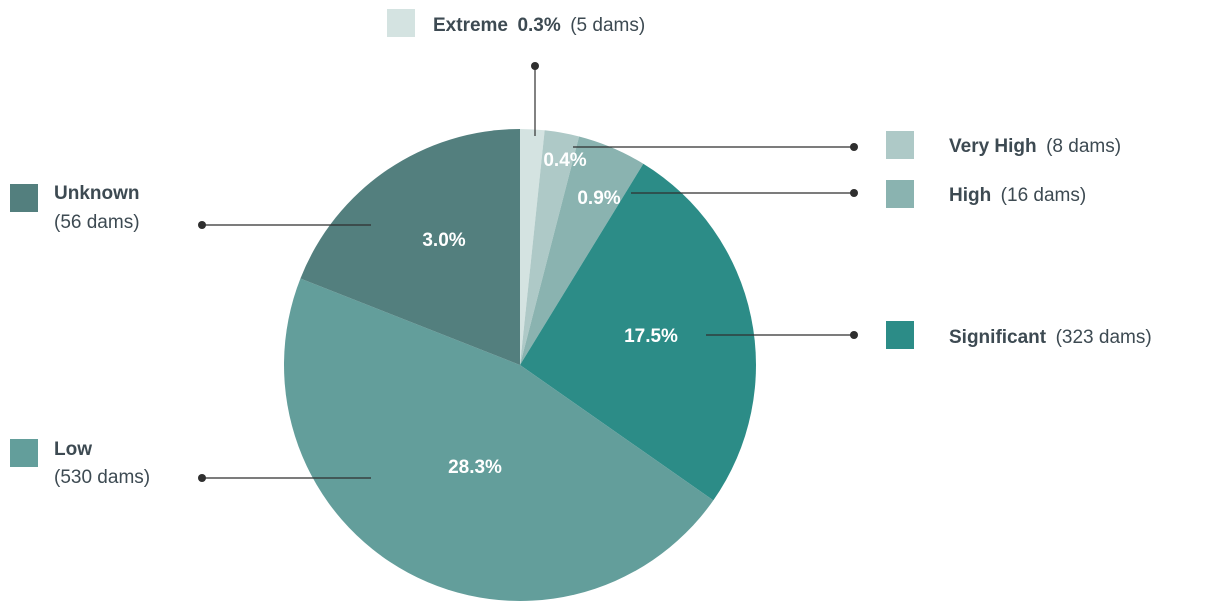  What do you see at coordinates (24, 453) in the screenshot?
I see `legend-swatch-low` at bounding box center [24, 453].